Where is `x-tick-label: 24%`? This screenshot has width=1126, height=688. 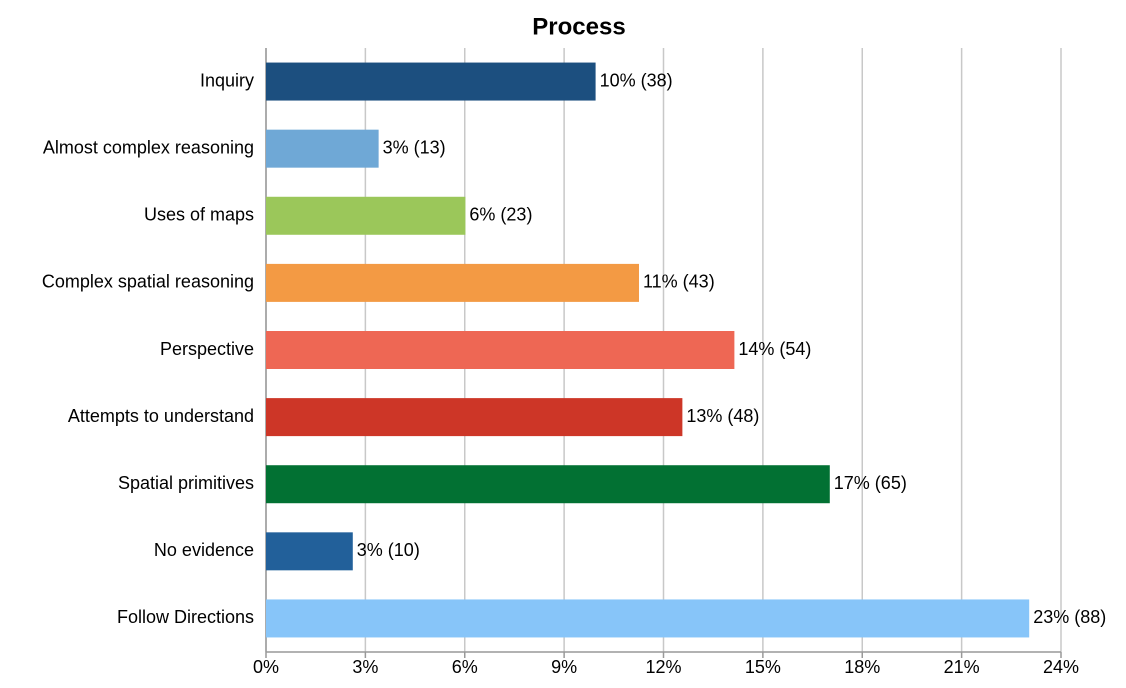
x-tick-label: 24% is located at coordinates (1061, 667).